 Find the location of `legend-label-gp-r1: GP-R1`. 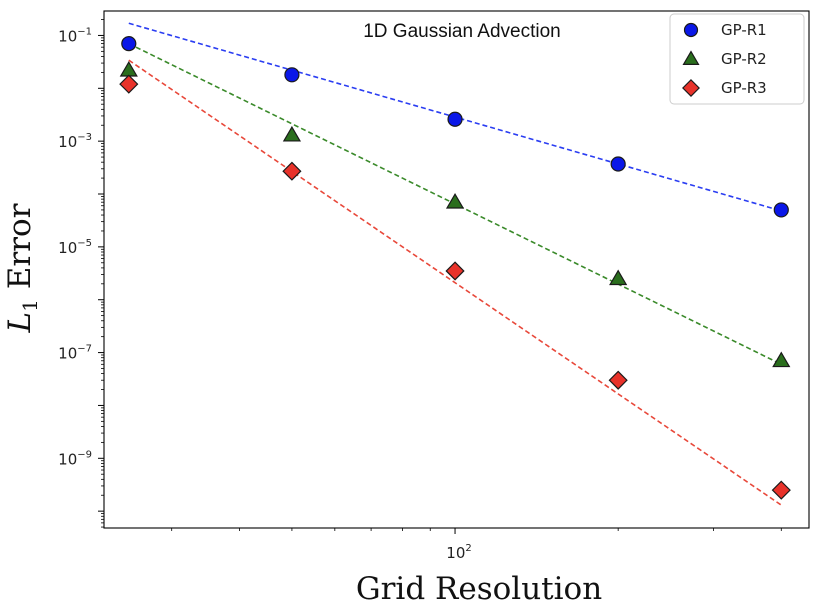

legend-label-gp-r1: GP-R1 is located at coordinates (744, 30).